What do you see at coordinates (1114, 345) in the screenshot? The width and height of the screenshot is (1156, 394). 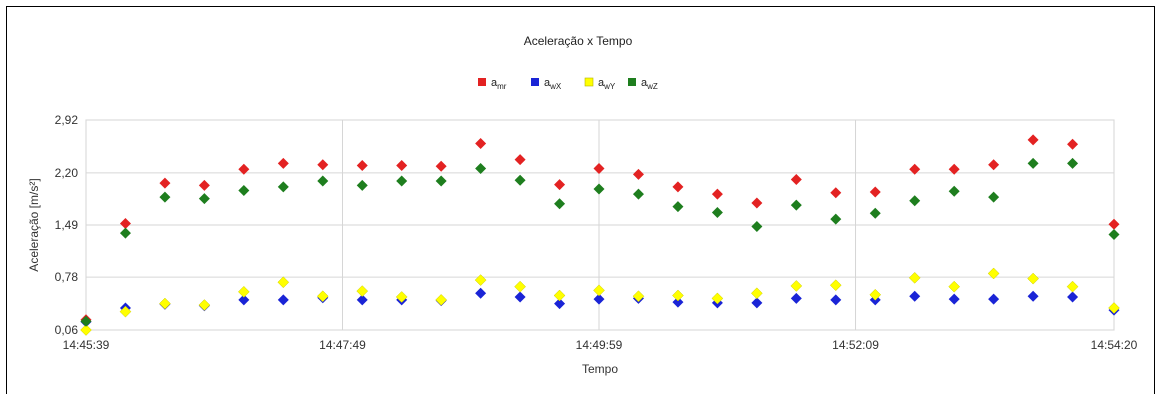 I see `x-tick-label: 14:54:20` at bounding box center [1114, 345].